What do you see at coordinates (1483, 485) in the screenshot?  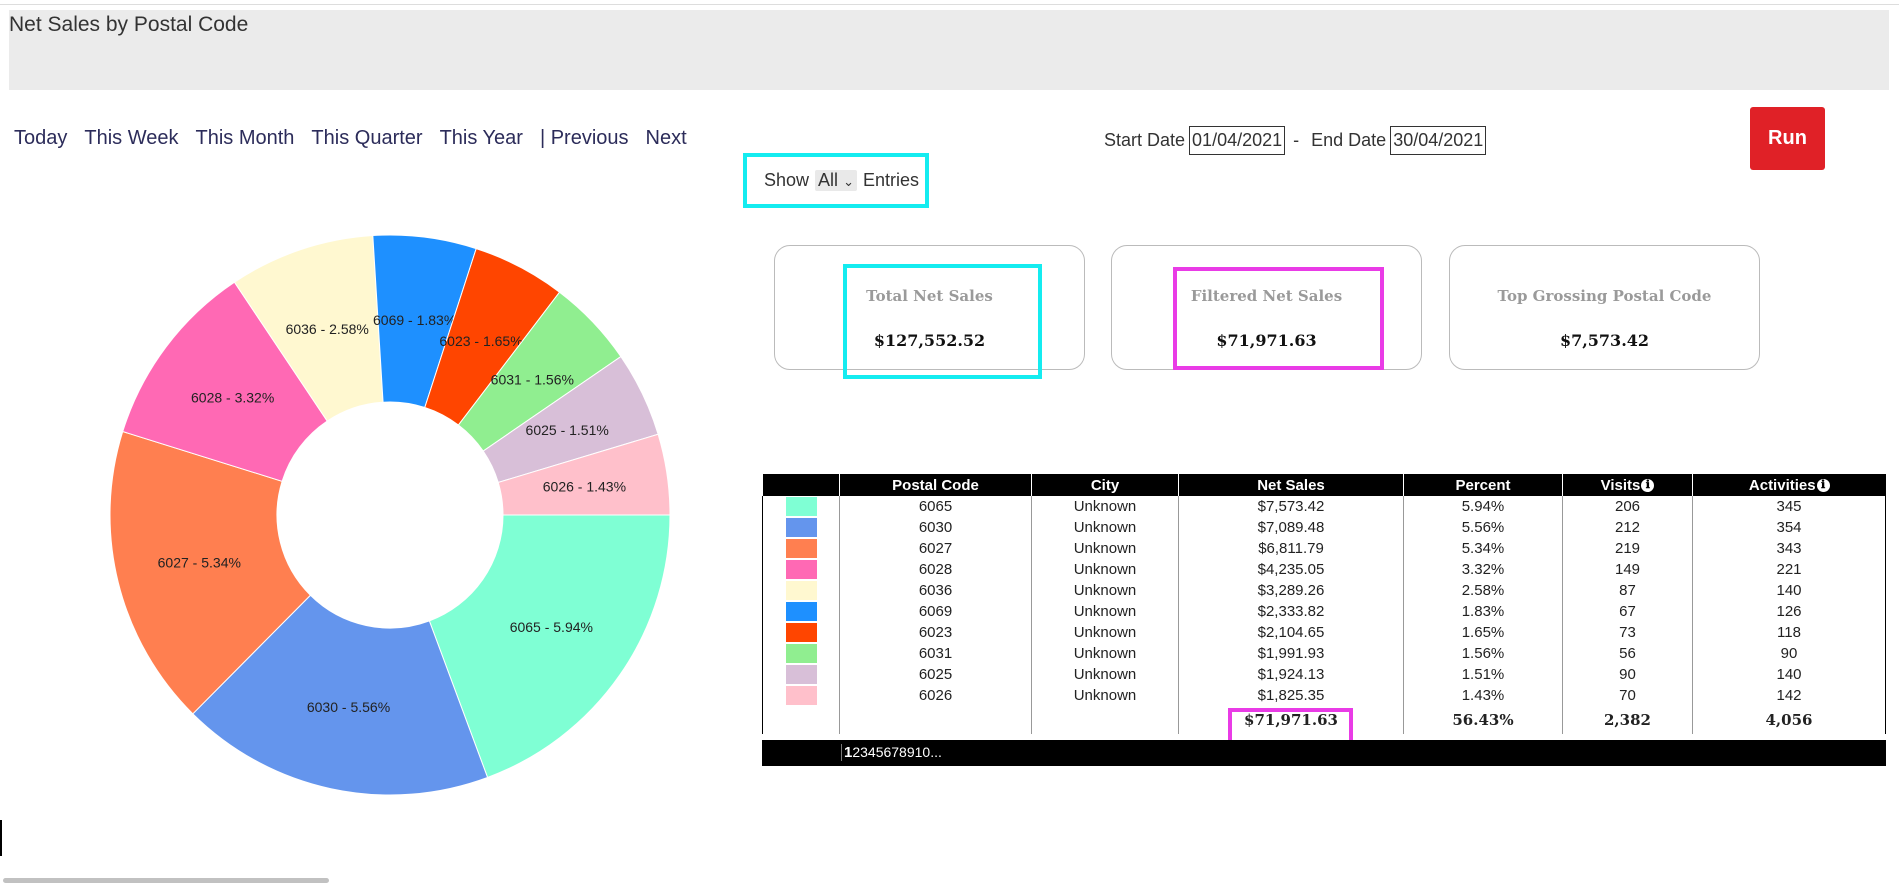 I see `header-percent: Percent` at bounding box center [1483, 485].